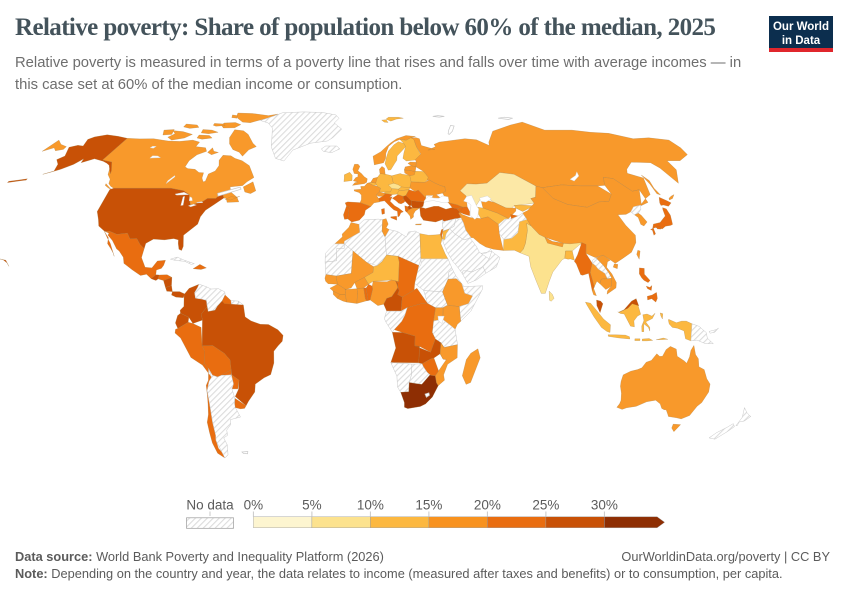 The width and height of the screenshot is (850, 600). Describe the element at coordinates (604, 505) in the screenshot. I see `svg-text: 30%` at that location.